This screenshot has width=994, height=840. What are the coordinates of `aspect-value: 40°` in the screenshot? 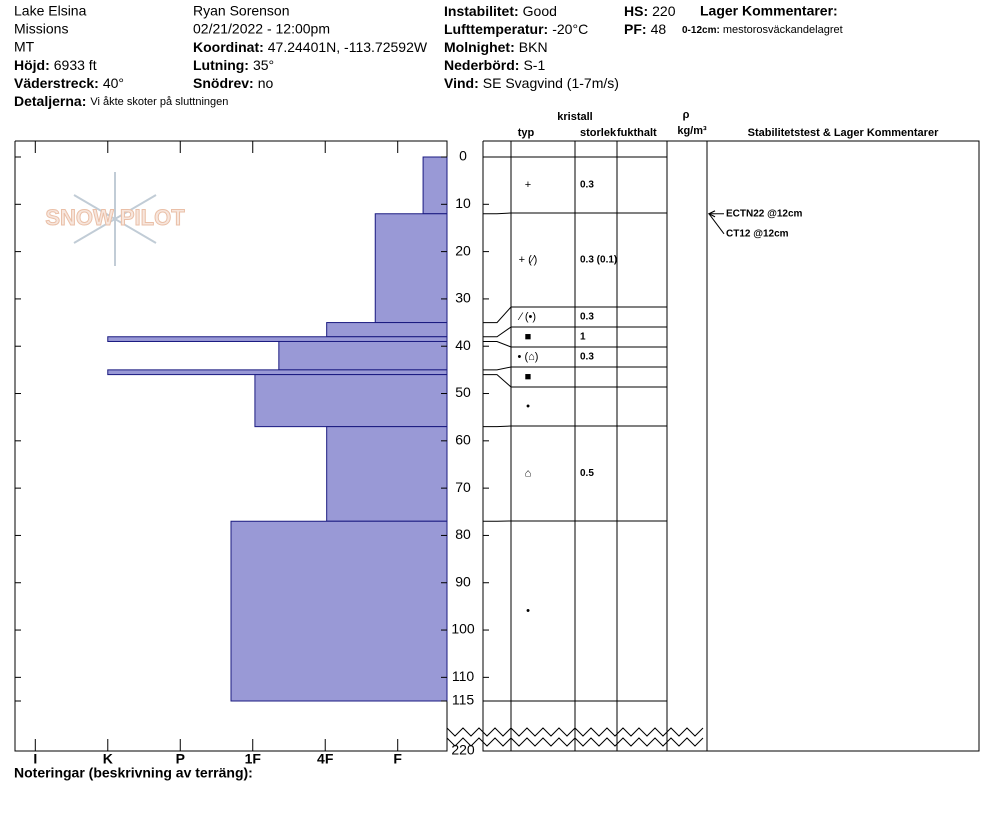 It's located at (113, 83).